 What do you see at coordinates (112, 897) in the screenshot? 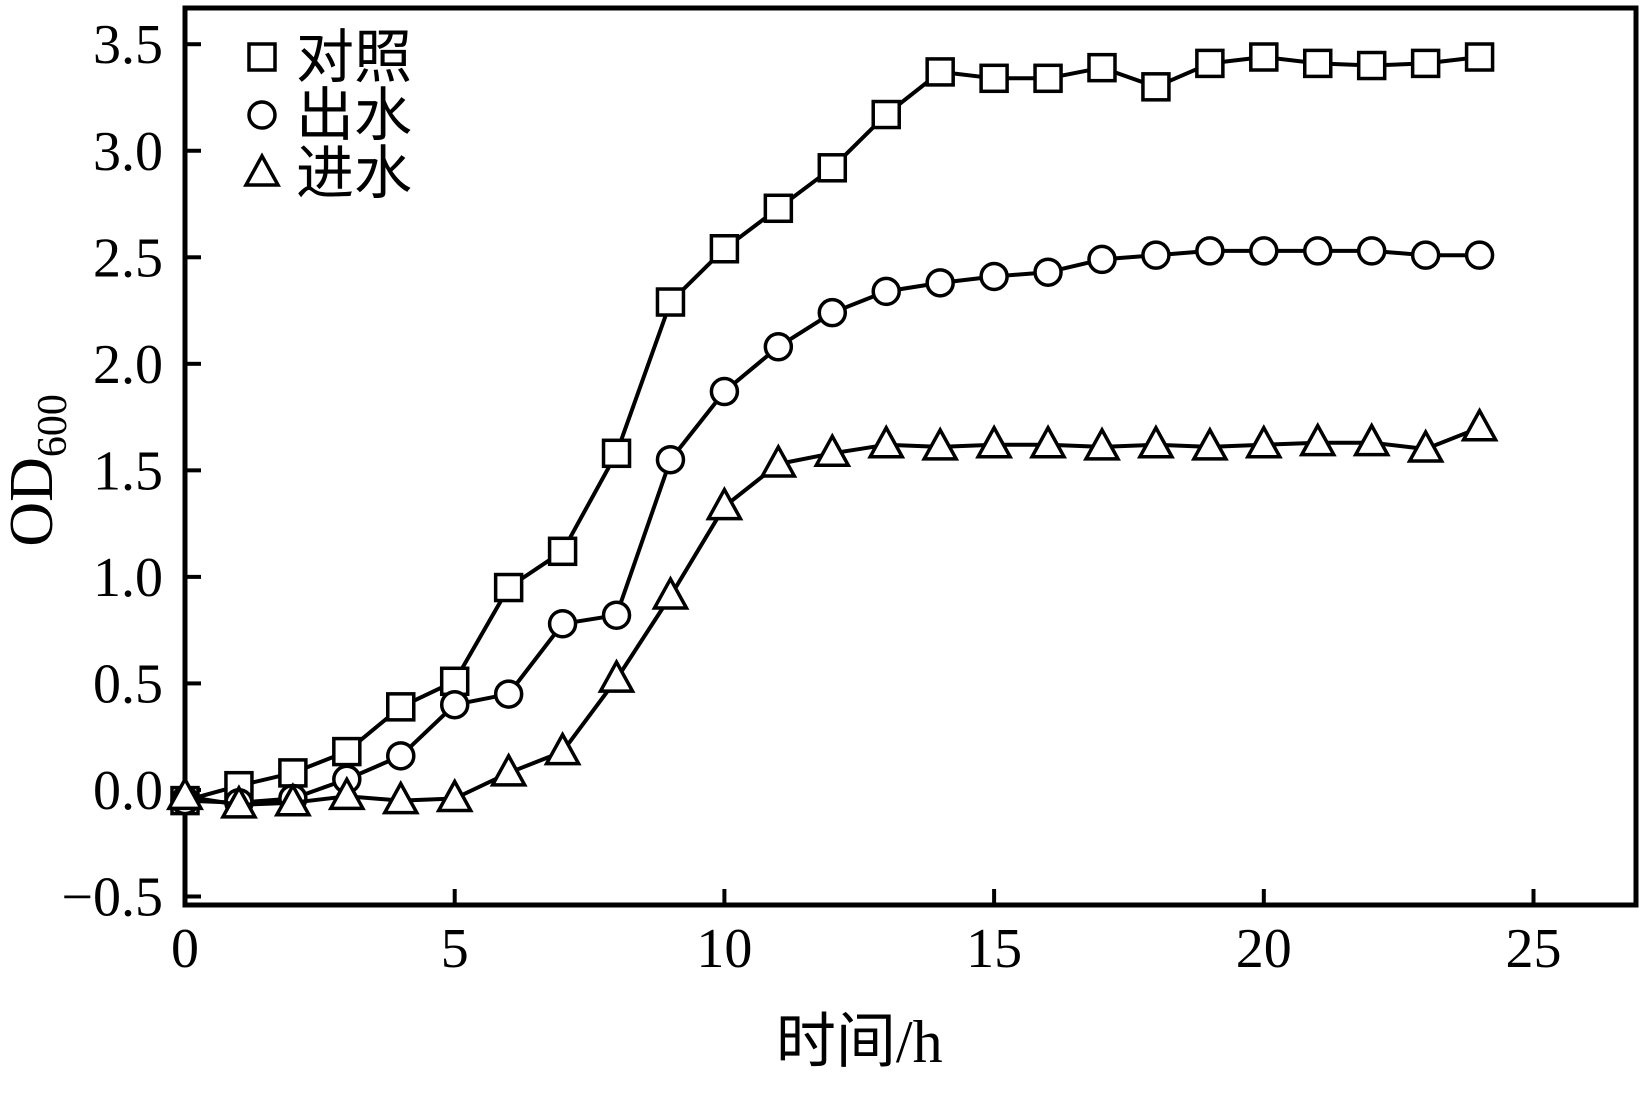
I see `y-tick-label: −0.5` at bounding box center [112, 897].